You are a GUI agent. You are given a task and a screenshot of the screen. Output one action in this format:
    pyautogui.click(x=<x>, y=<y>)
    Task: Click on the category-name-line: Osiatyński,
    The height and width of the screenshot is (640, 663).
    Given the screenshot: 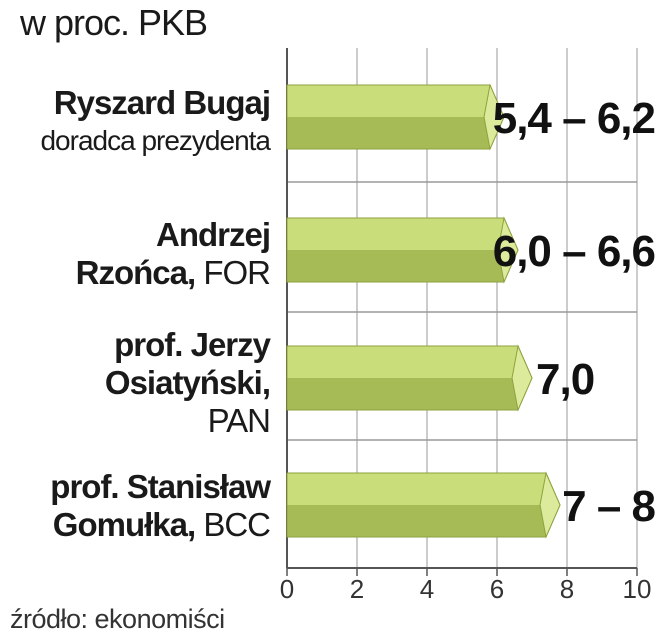 What is the action you would take?
    pyautogui.click(x=187, y=383)
    